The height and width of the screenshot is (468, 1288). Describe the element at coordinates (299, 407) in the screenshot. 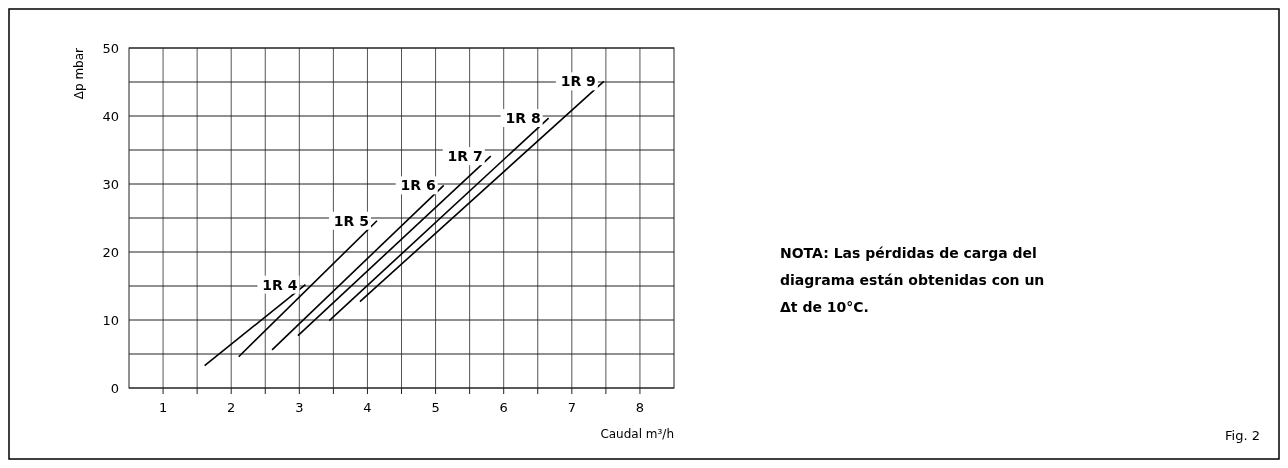

I see `x-tick-label: 3` at that location.